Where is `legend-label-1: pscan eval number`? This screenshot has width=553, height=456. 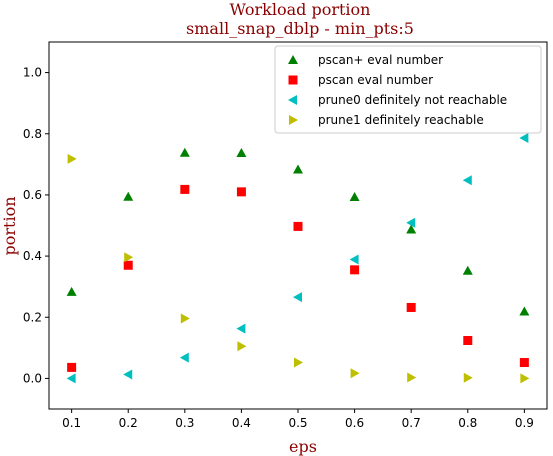 legend-label-1: pscan eval number is located at coordinates (375, 80).